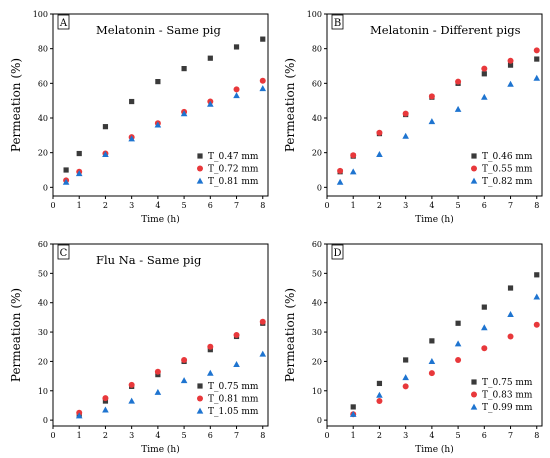 The width and height of the screenshot is (550, 458). Describe the element at coordinates (431, 435) in the screenshot. I see `panel-d-x-tick-label: 4` at that location.